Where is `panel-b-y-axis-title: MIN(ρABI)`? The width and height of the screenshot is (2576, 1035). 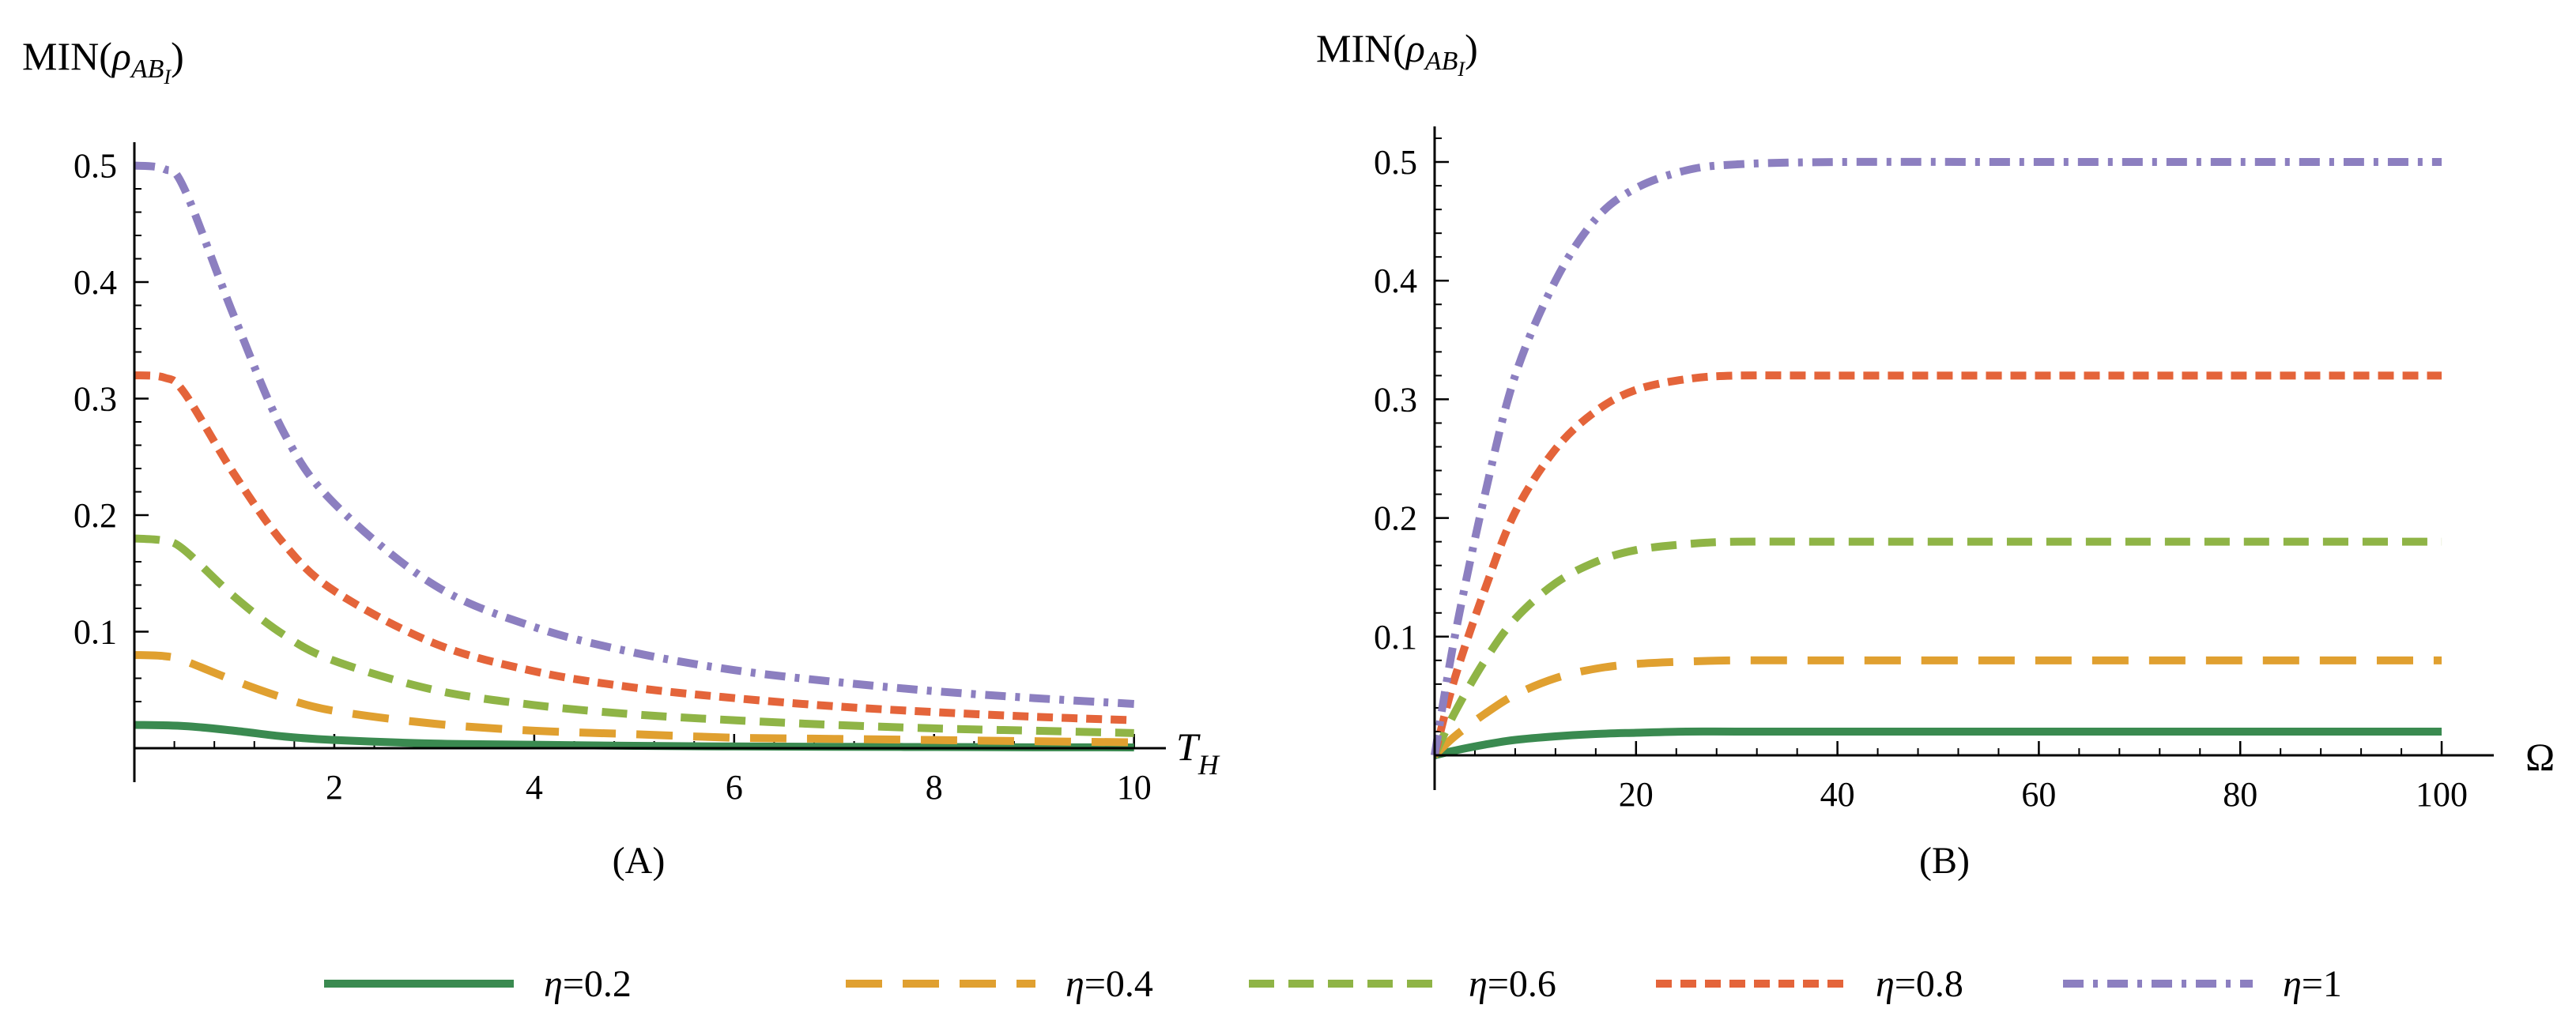 panel-b-y-axis-title: MIN(ρABI) is located at coordinates (1397, 54).